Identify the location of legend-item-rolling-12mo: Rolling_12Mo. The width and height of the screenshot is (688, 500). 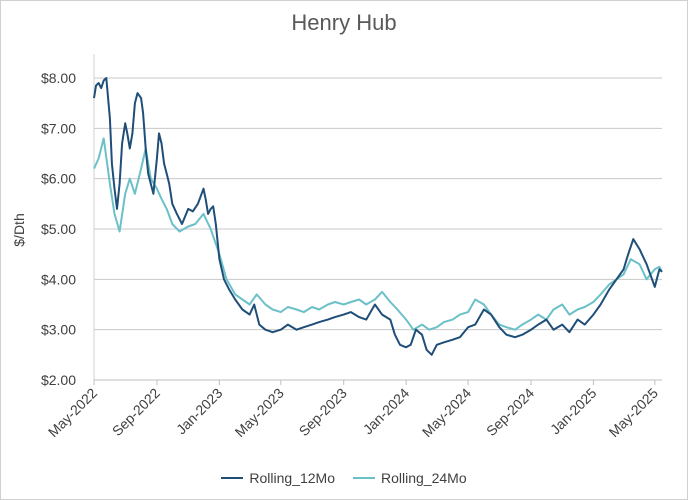
(278, 478).